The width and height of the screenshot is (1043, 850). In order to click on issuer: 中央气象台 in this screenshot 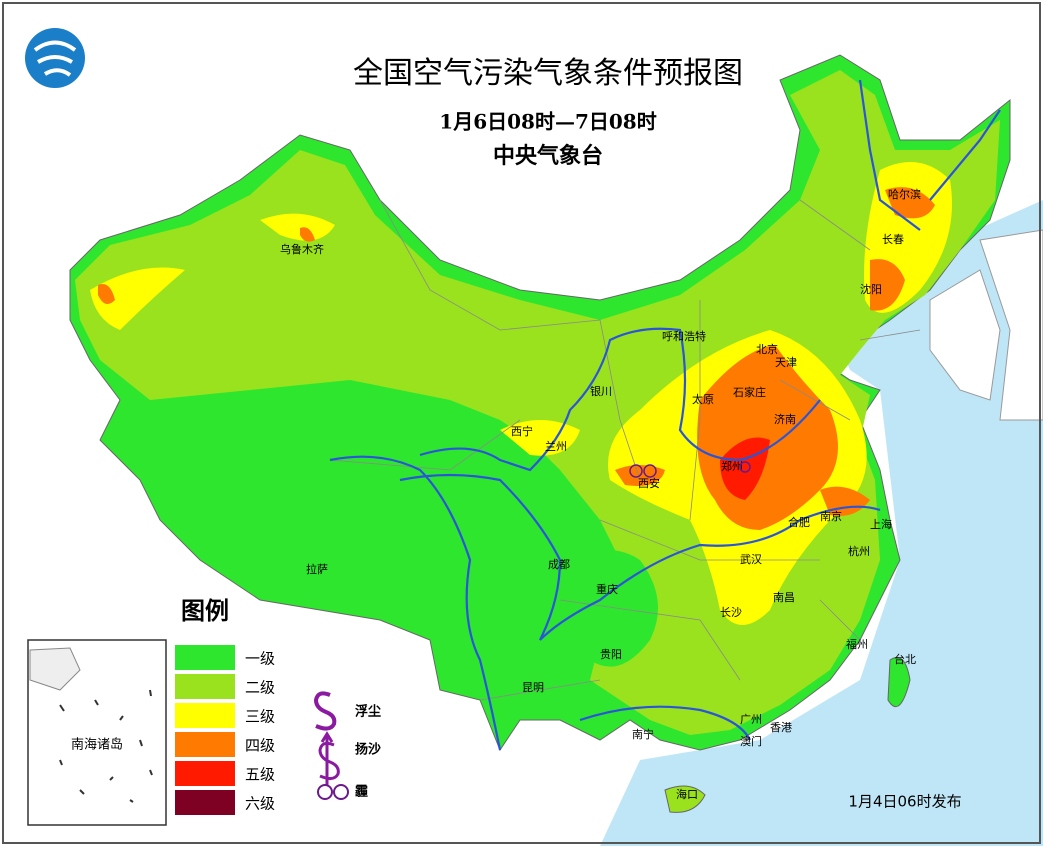, I will do `click(548, 156)`.